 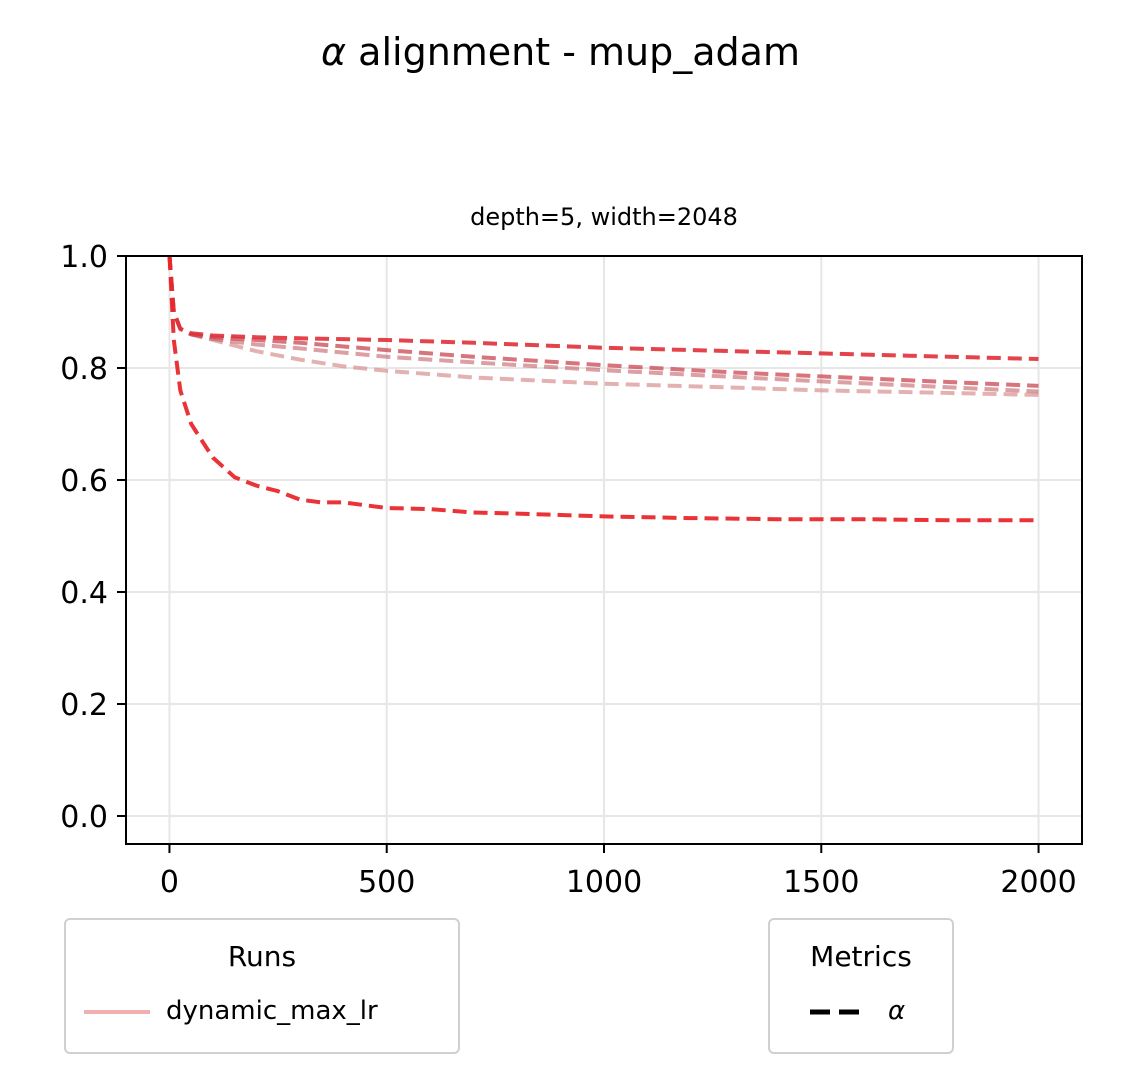 What do you see at coordinates (84, 369) in the screenshot?
I see `y-tick-label: 0.8` at bounding box center [84, 369].